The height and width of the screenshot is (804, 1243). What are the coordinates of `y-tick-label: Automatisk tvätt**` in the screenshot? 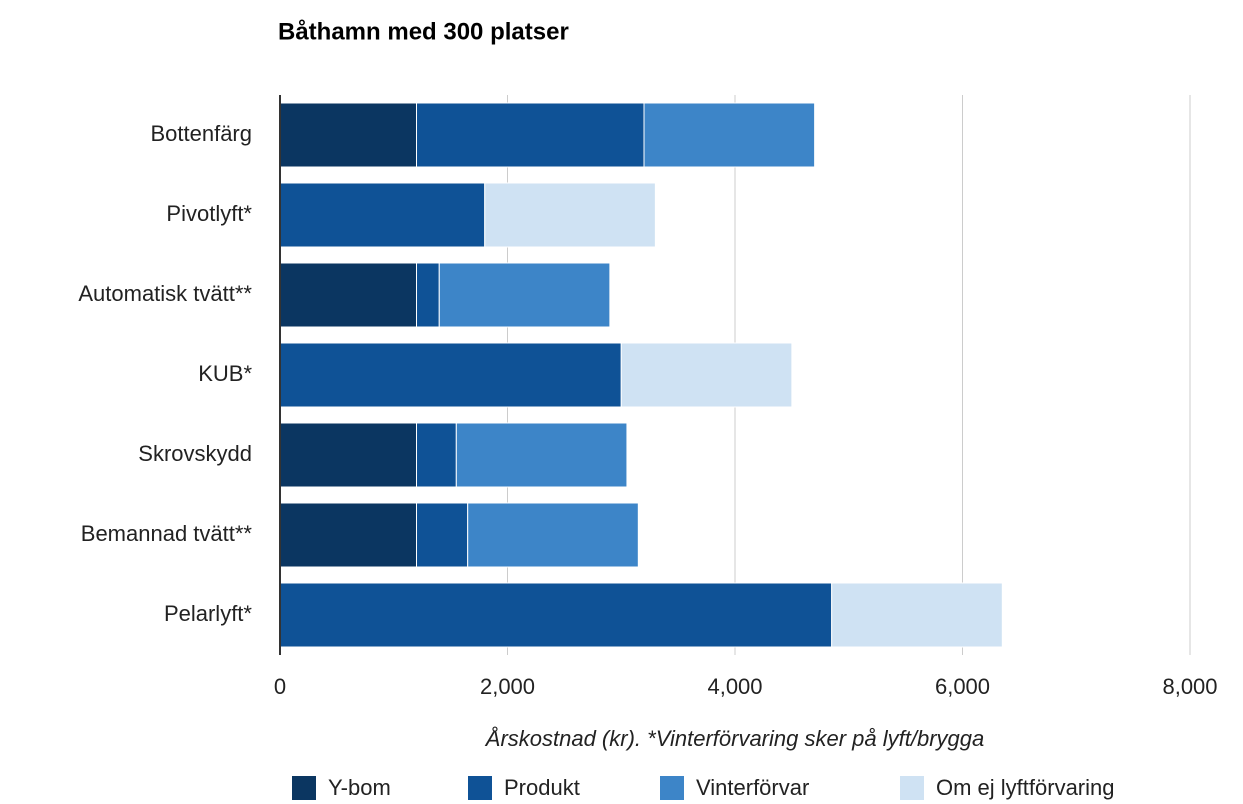 It's located at (165, 293).